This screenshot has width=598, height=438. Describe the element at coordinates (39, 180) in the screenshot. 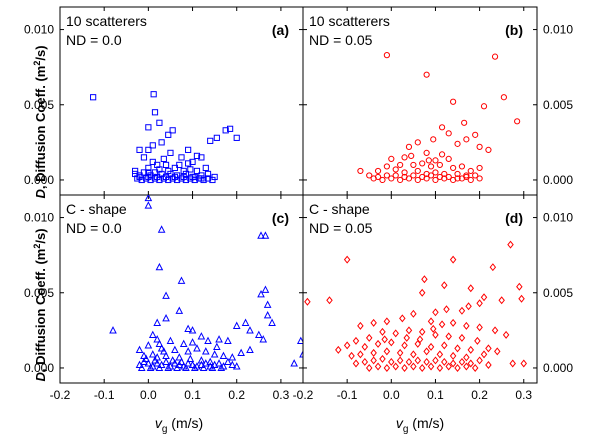

I see `y-tick-label: 0.000` at that location.